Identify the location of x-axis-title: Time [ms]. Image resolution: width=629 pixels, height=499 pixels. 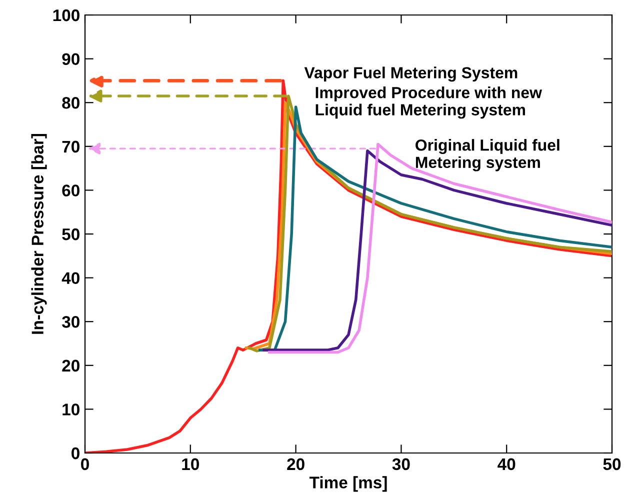
(348, 484).